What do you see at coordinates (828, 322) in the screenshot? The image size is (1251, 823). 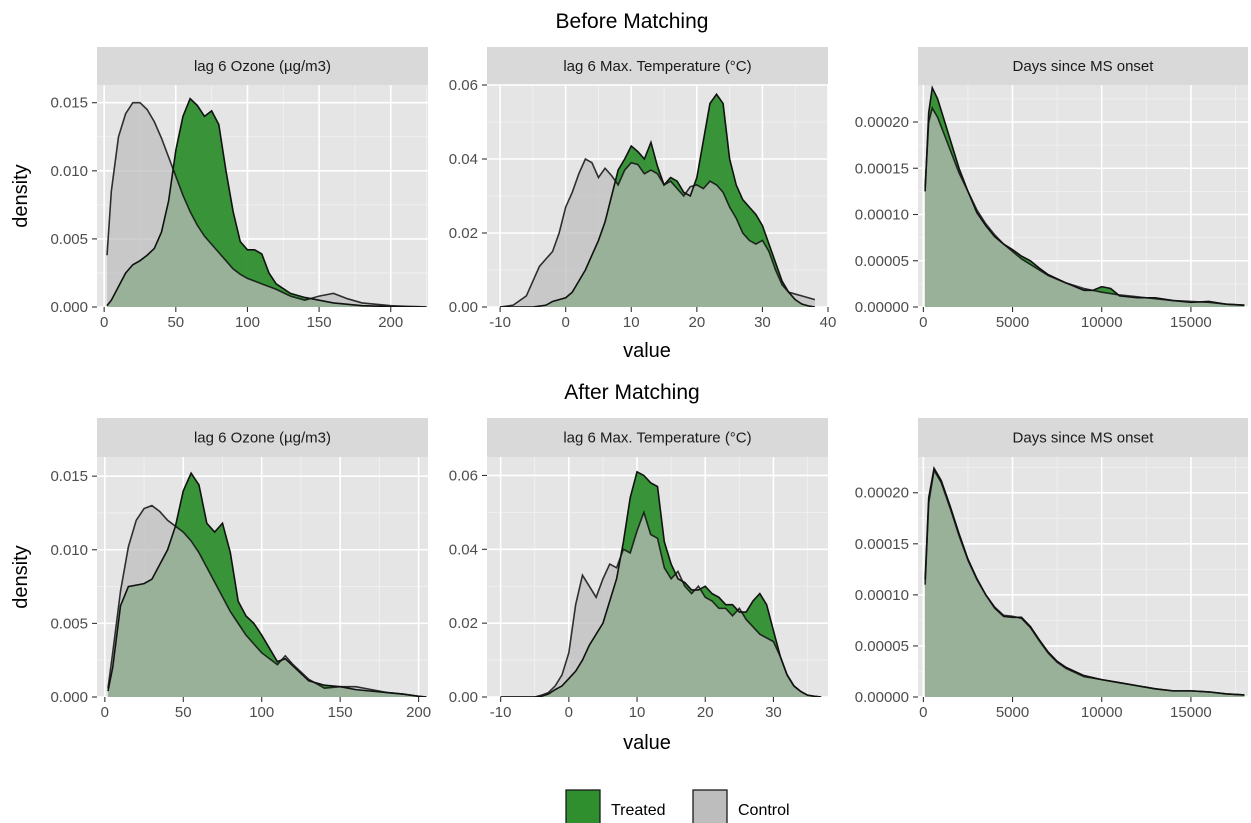 I see `x-tick-label: 40` at bounding box center [828, 322].